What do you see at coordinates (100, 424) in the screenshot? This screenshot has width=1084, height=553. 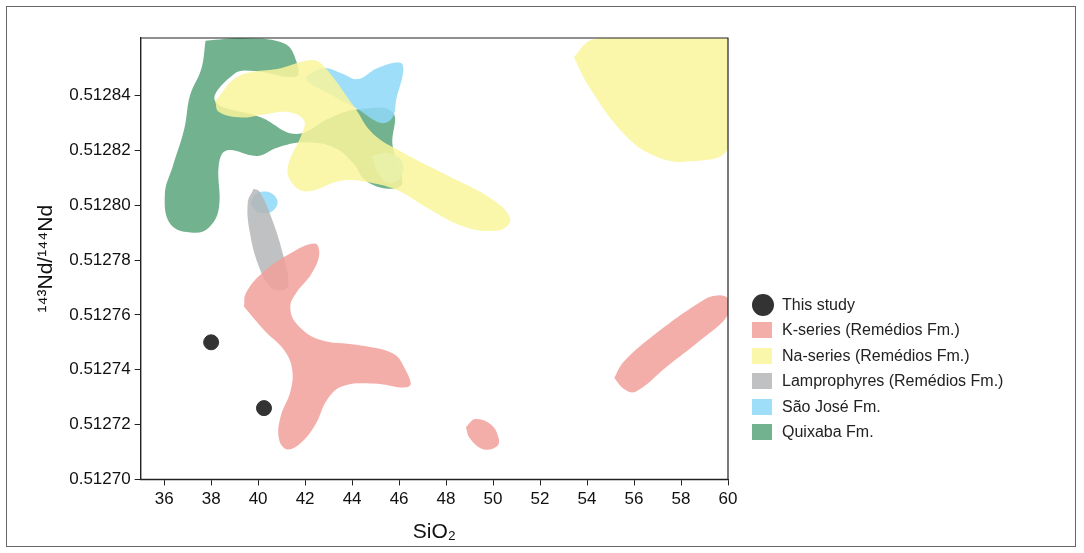 I see `y-tick-label: 0.51272` at bounding box center [100, 424].